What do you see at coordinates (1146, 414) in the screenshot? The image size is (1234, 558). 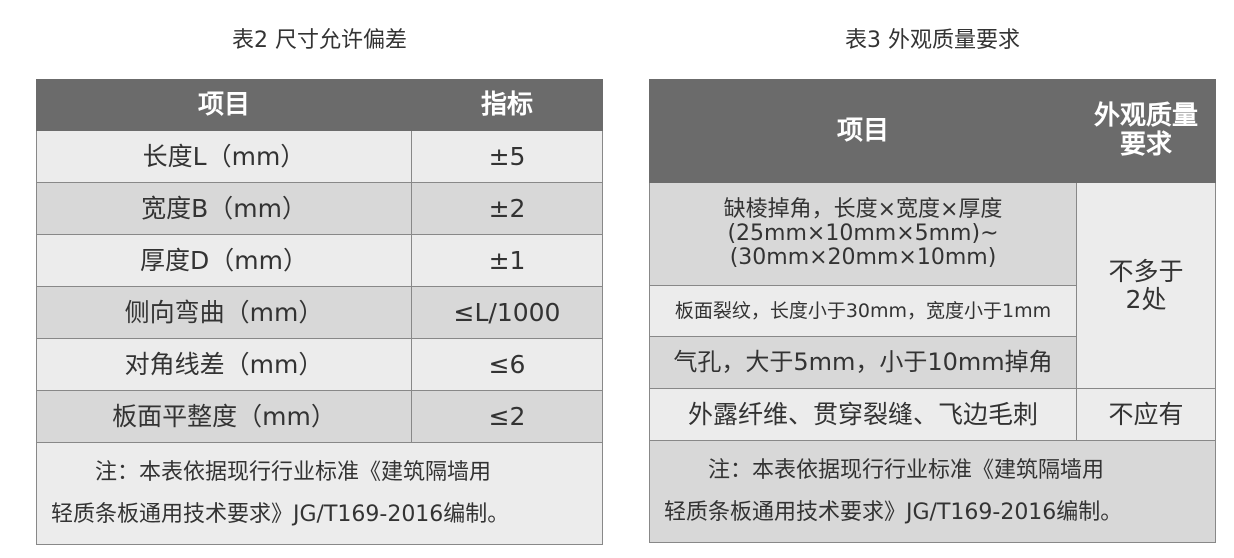 I see `cell: 不应有` at bounding box center [1146, 414].